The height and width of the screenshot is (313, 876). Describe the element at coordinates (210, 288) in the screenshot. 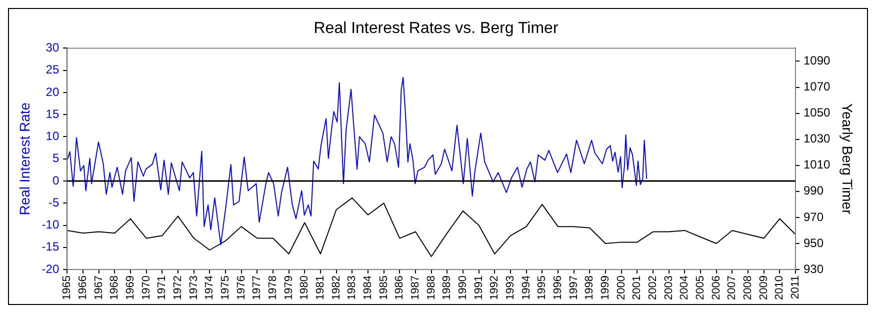

I see `x-tick-label: 1974` at that location.